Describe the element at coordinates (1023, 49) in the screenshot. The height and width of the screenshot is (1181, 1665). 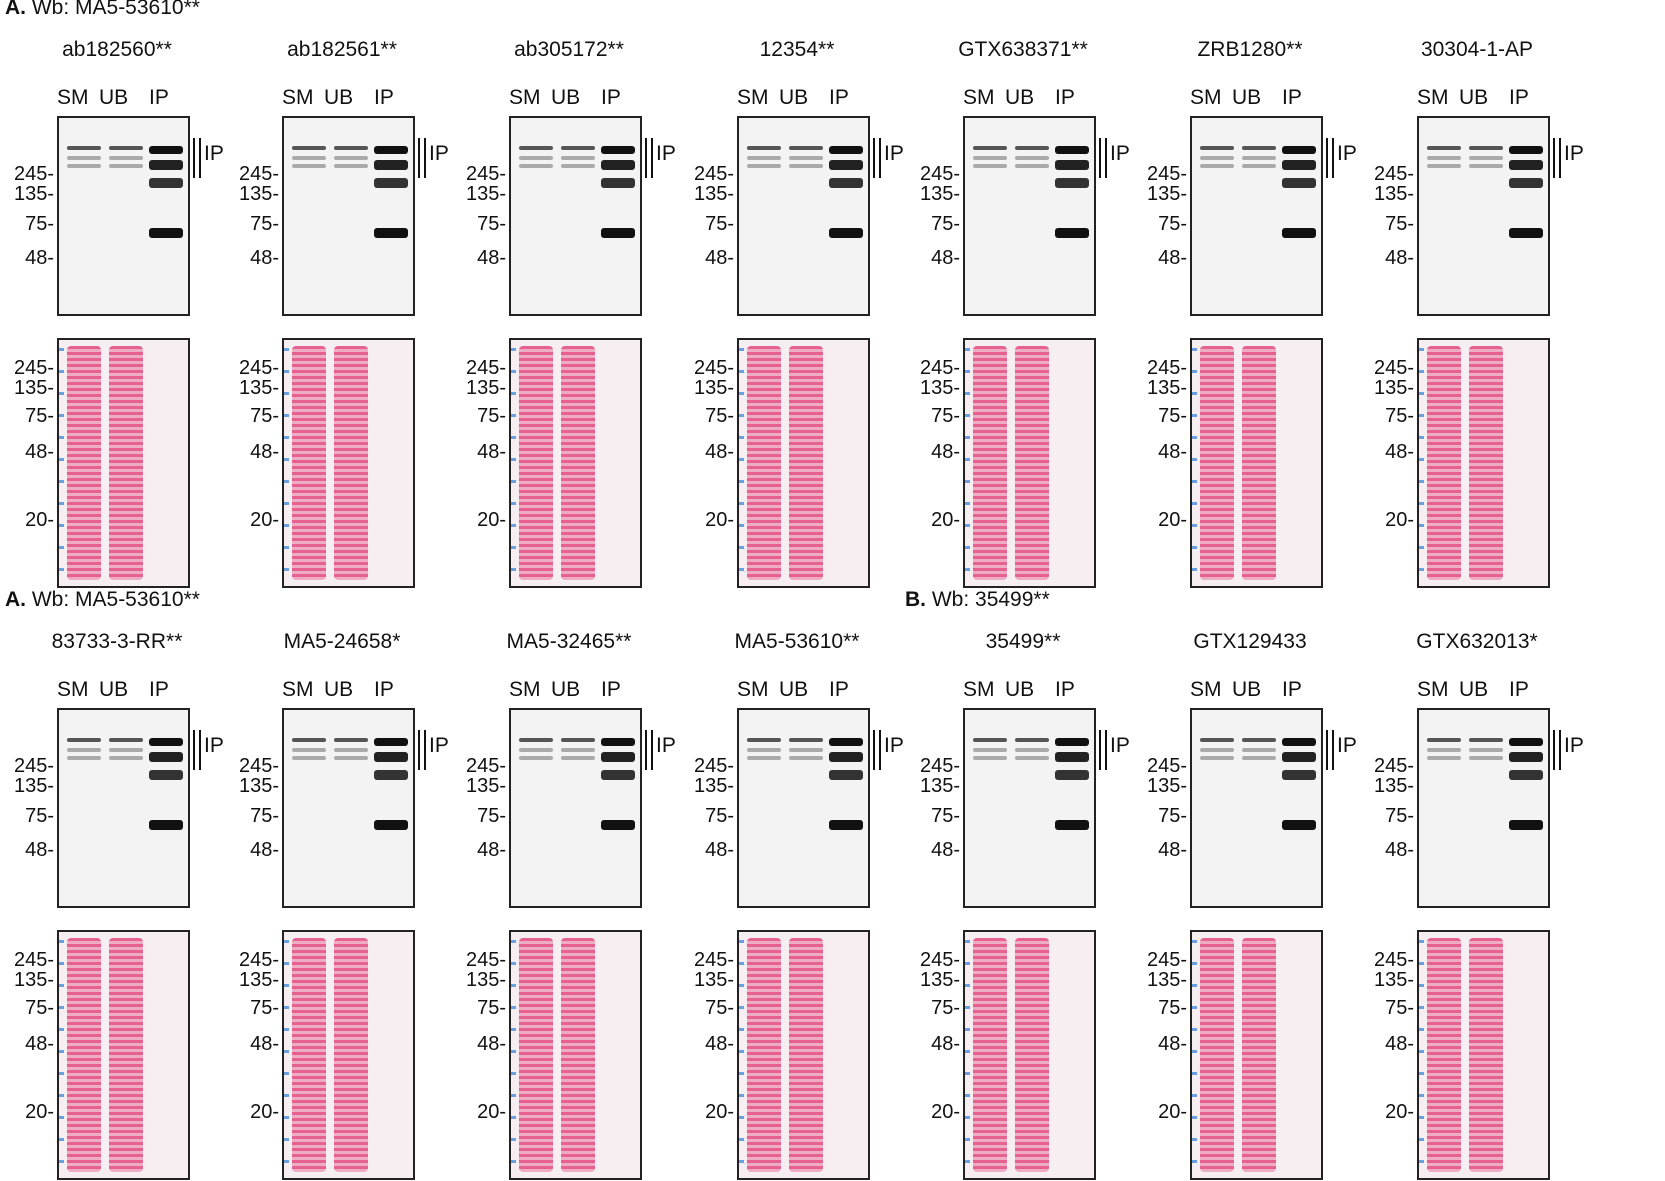
I see `antibody-title: GTX638371**` at that location.